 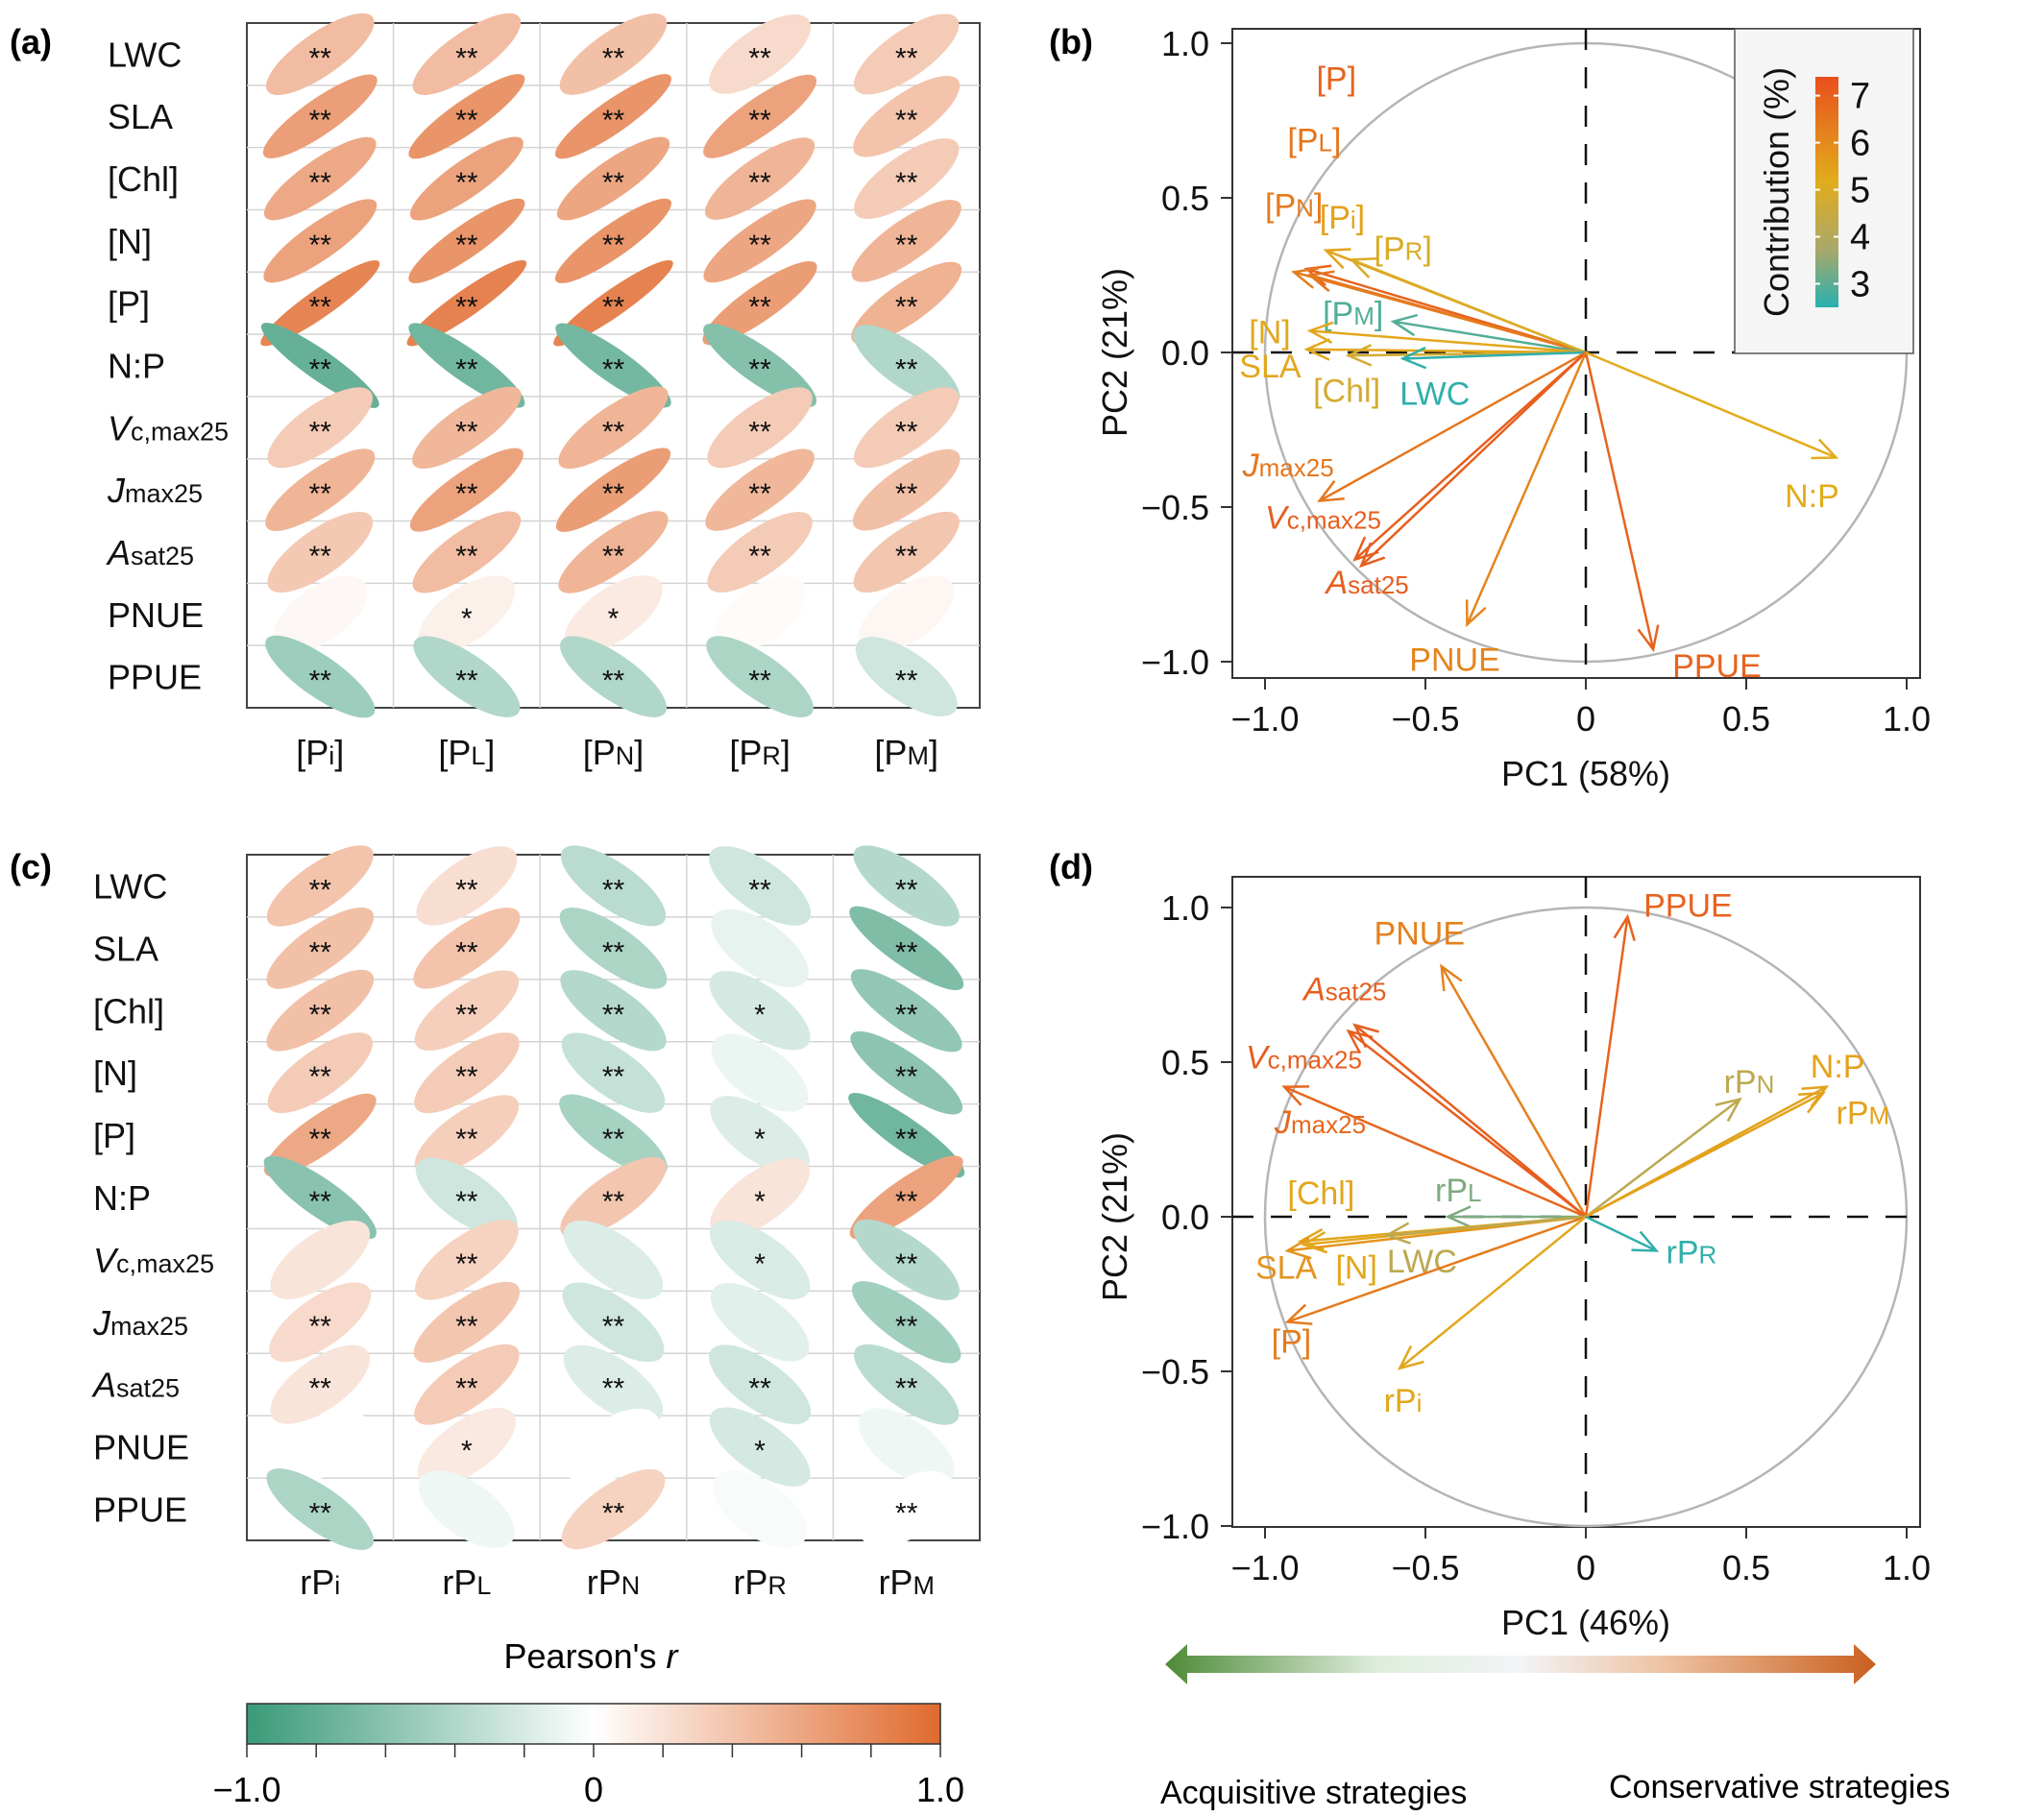 What do you see at coordinates (1776, 192) in the screenshot?
I see `legend-title: Contribution (%)` at bounding box center [1776, 192].